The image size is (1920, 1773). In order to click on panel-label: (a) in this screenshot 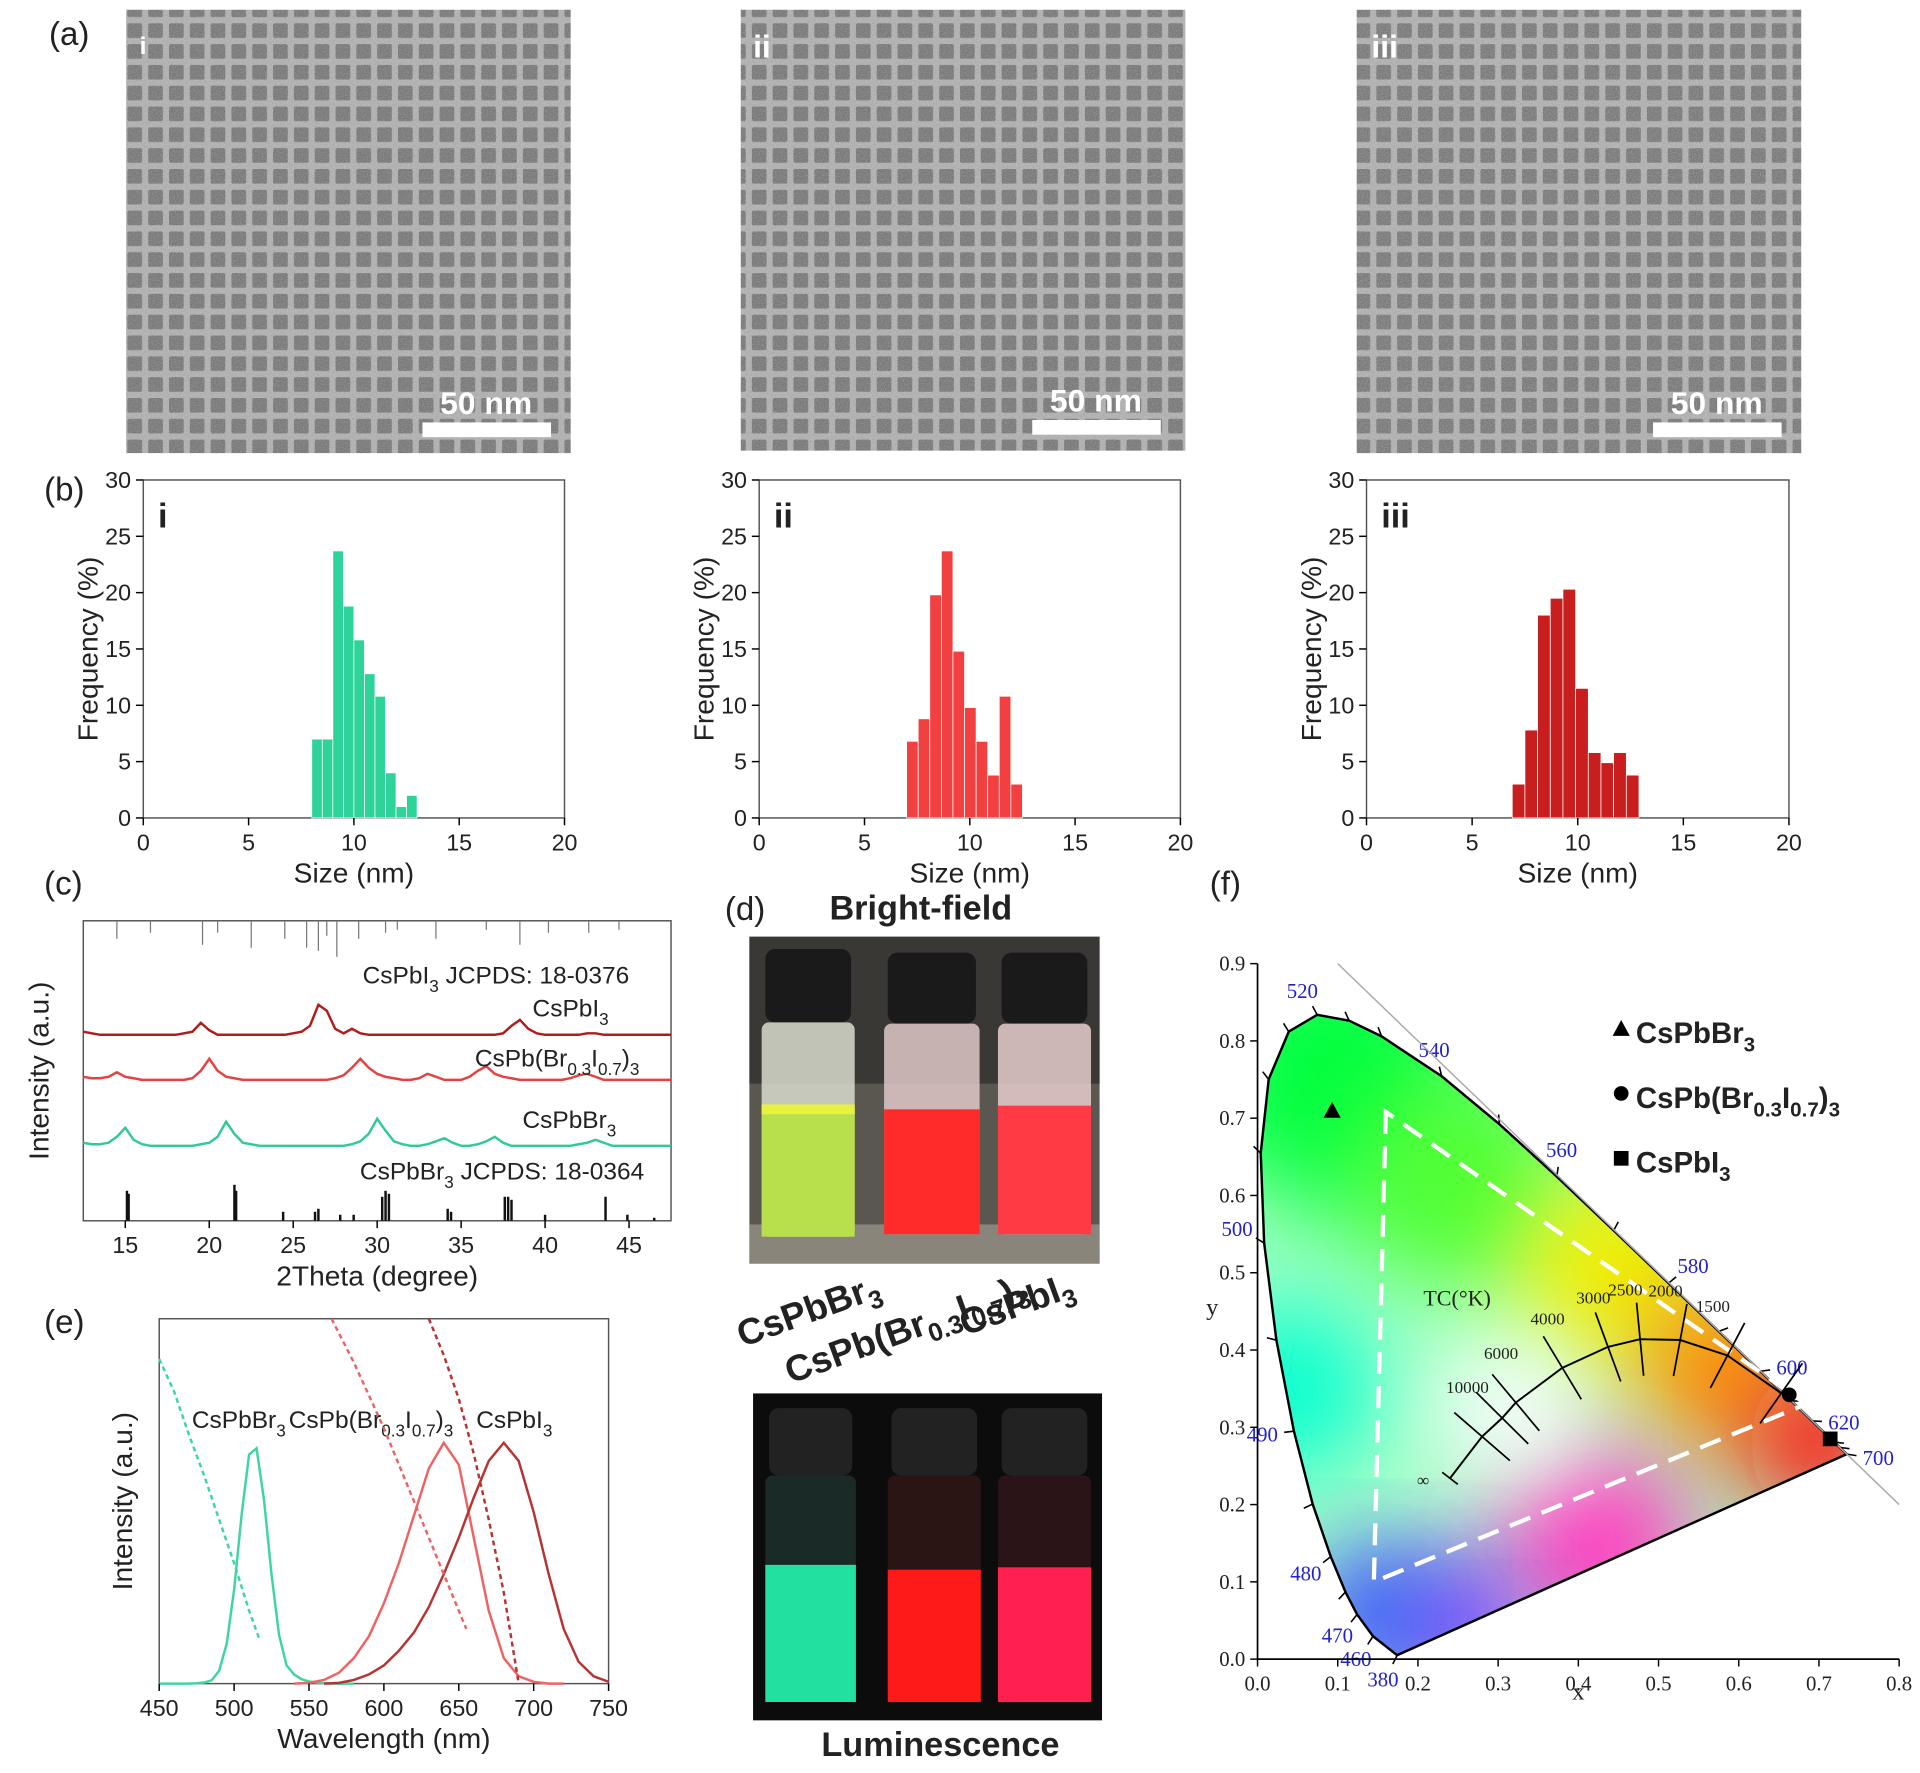, I will do `click(69, 34)`.